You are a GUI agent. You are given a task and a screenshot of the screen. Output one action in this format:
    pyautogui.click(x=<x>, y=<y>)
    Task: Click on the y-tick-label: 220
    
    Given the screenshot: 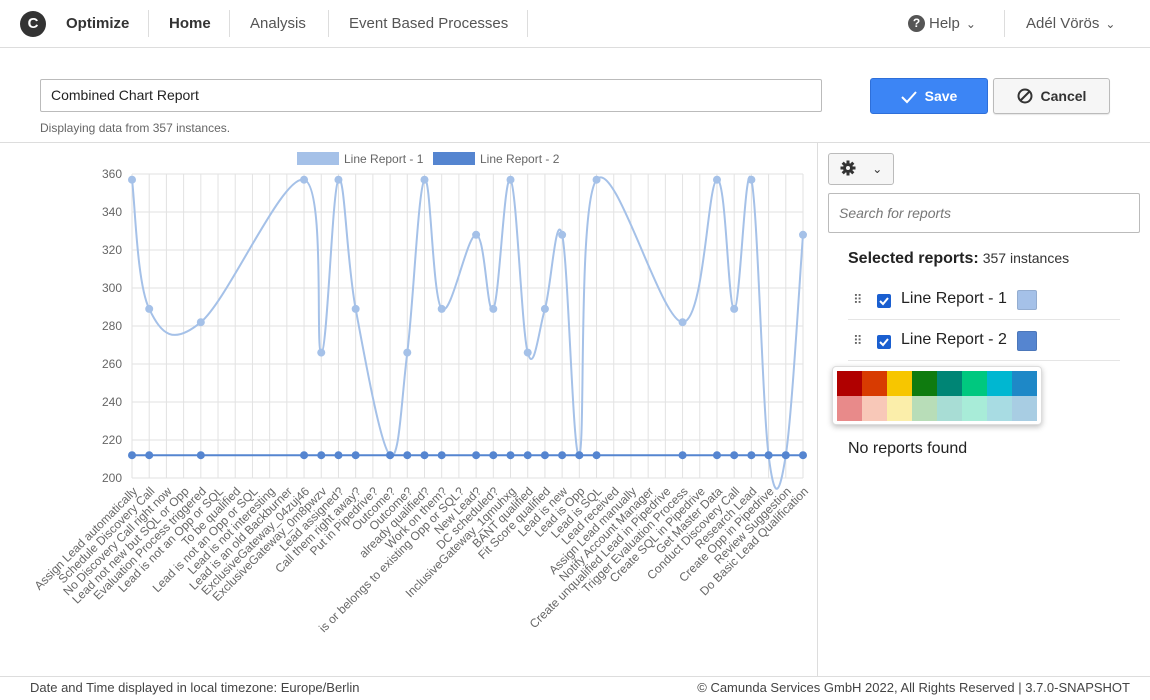 What is the action you would take?
    pyautogui.click(x=112, y=440)
    